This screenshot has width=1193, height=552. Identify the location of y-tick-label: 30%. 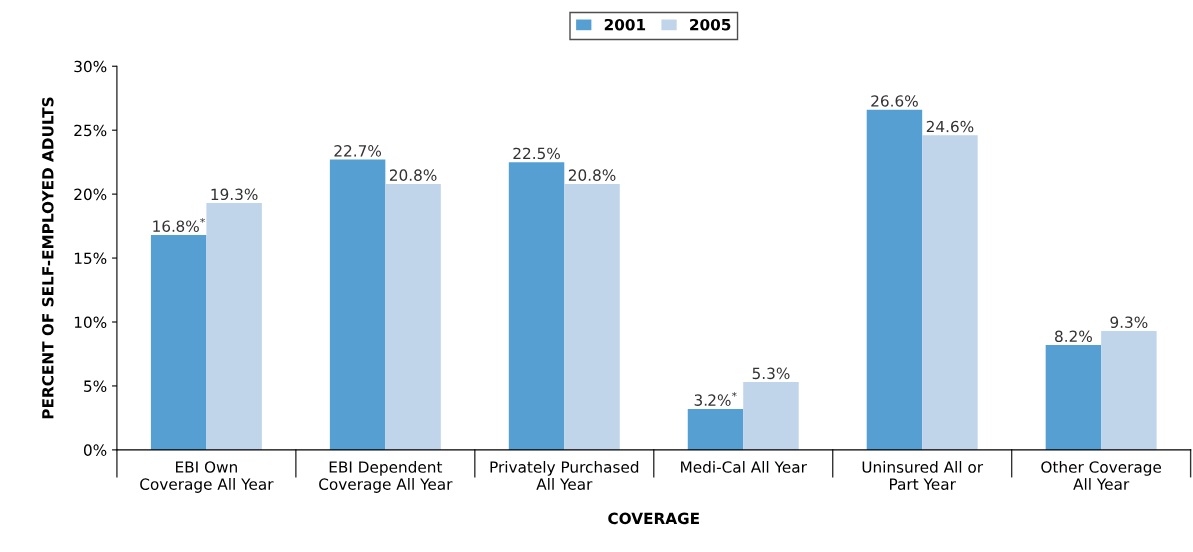
(90, 66).